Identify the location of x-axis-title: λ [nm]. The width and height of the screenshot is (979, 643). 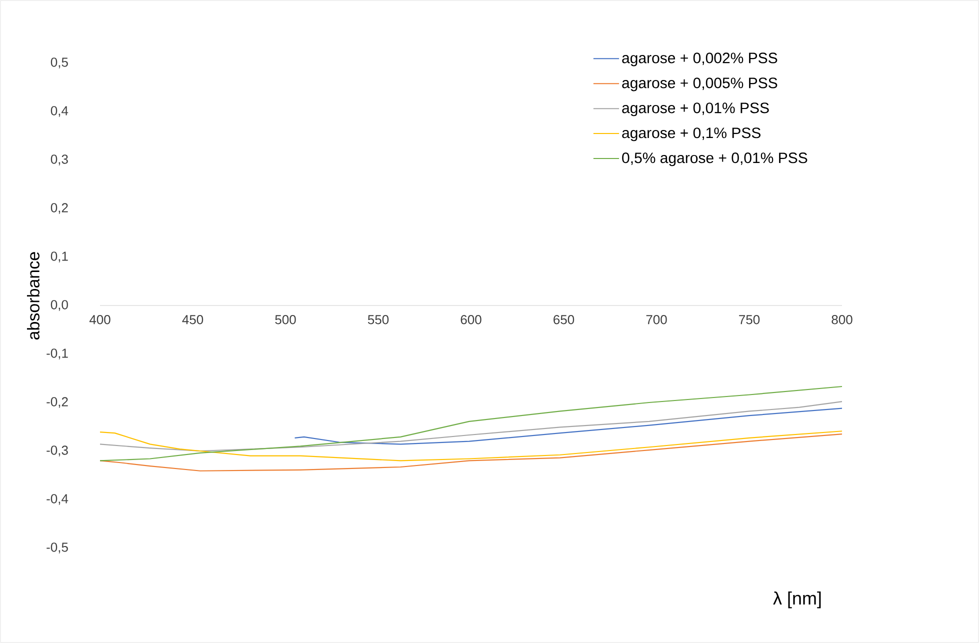
(797, 600).